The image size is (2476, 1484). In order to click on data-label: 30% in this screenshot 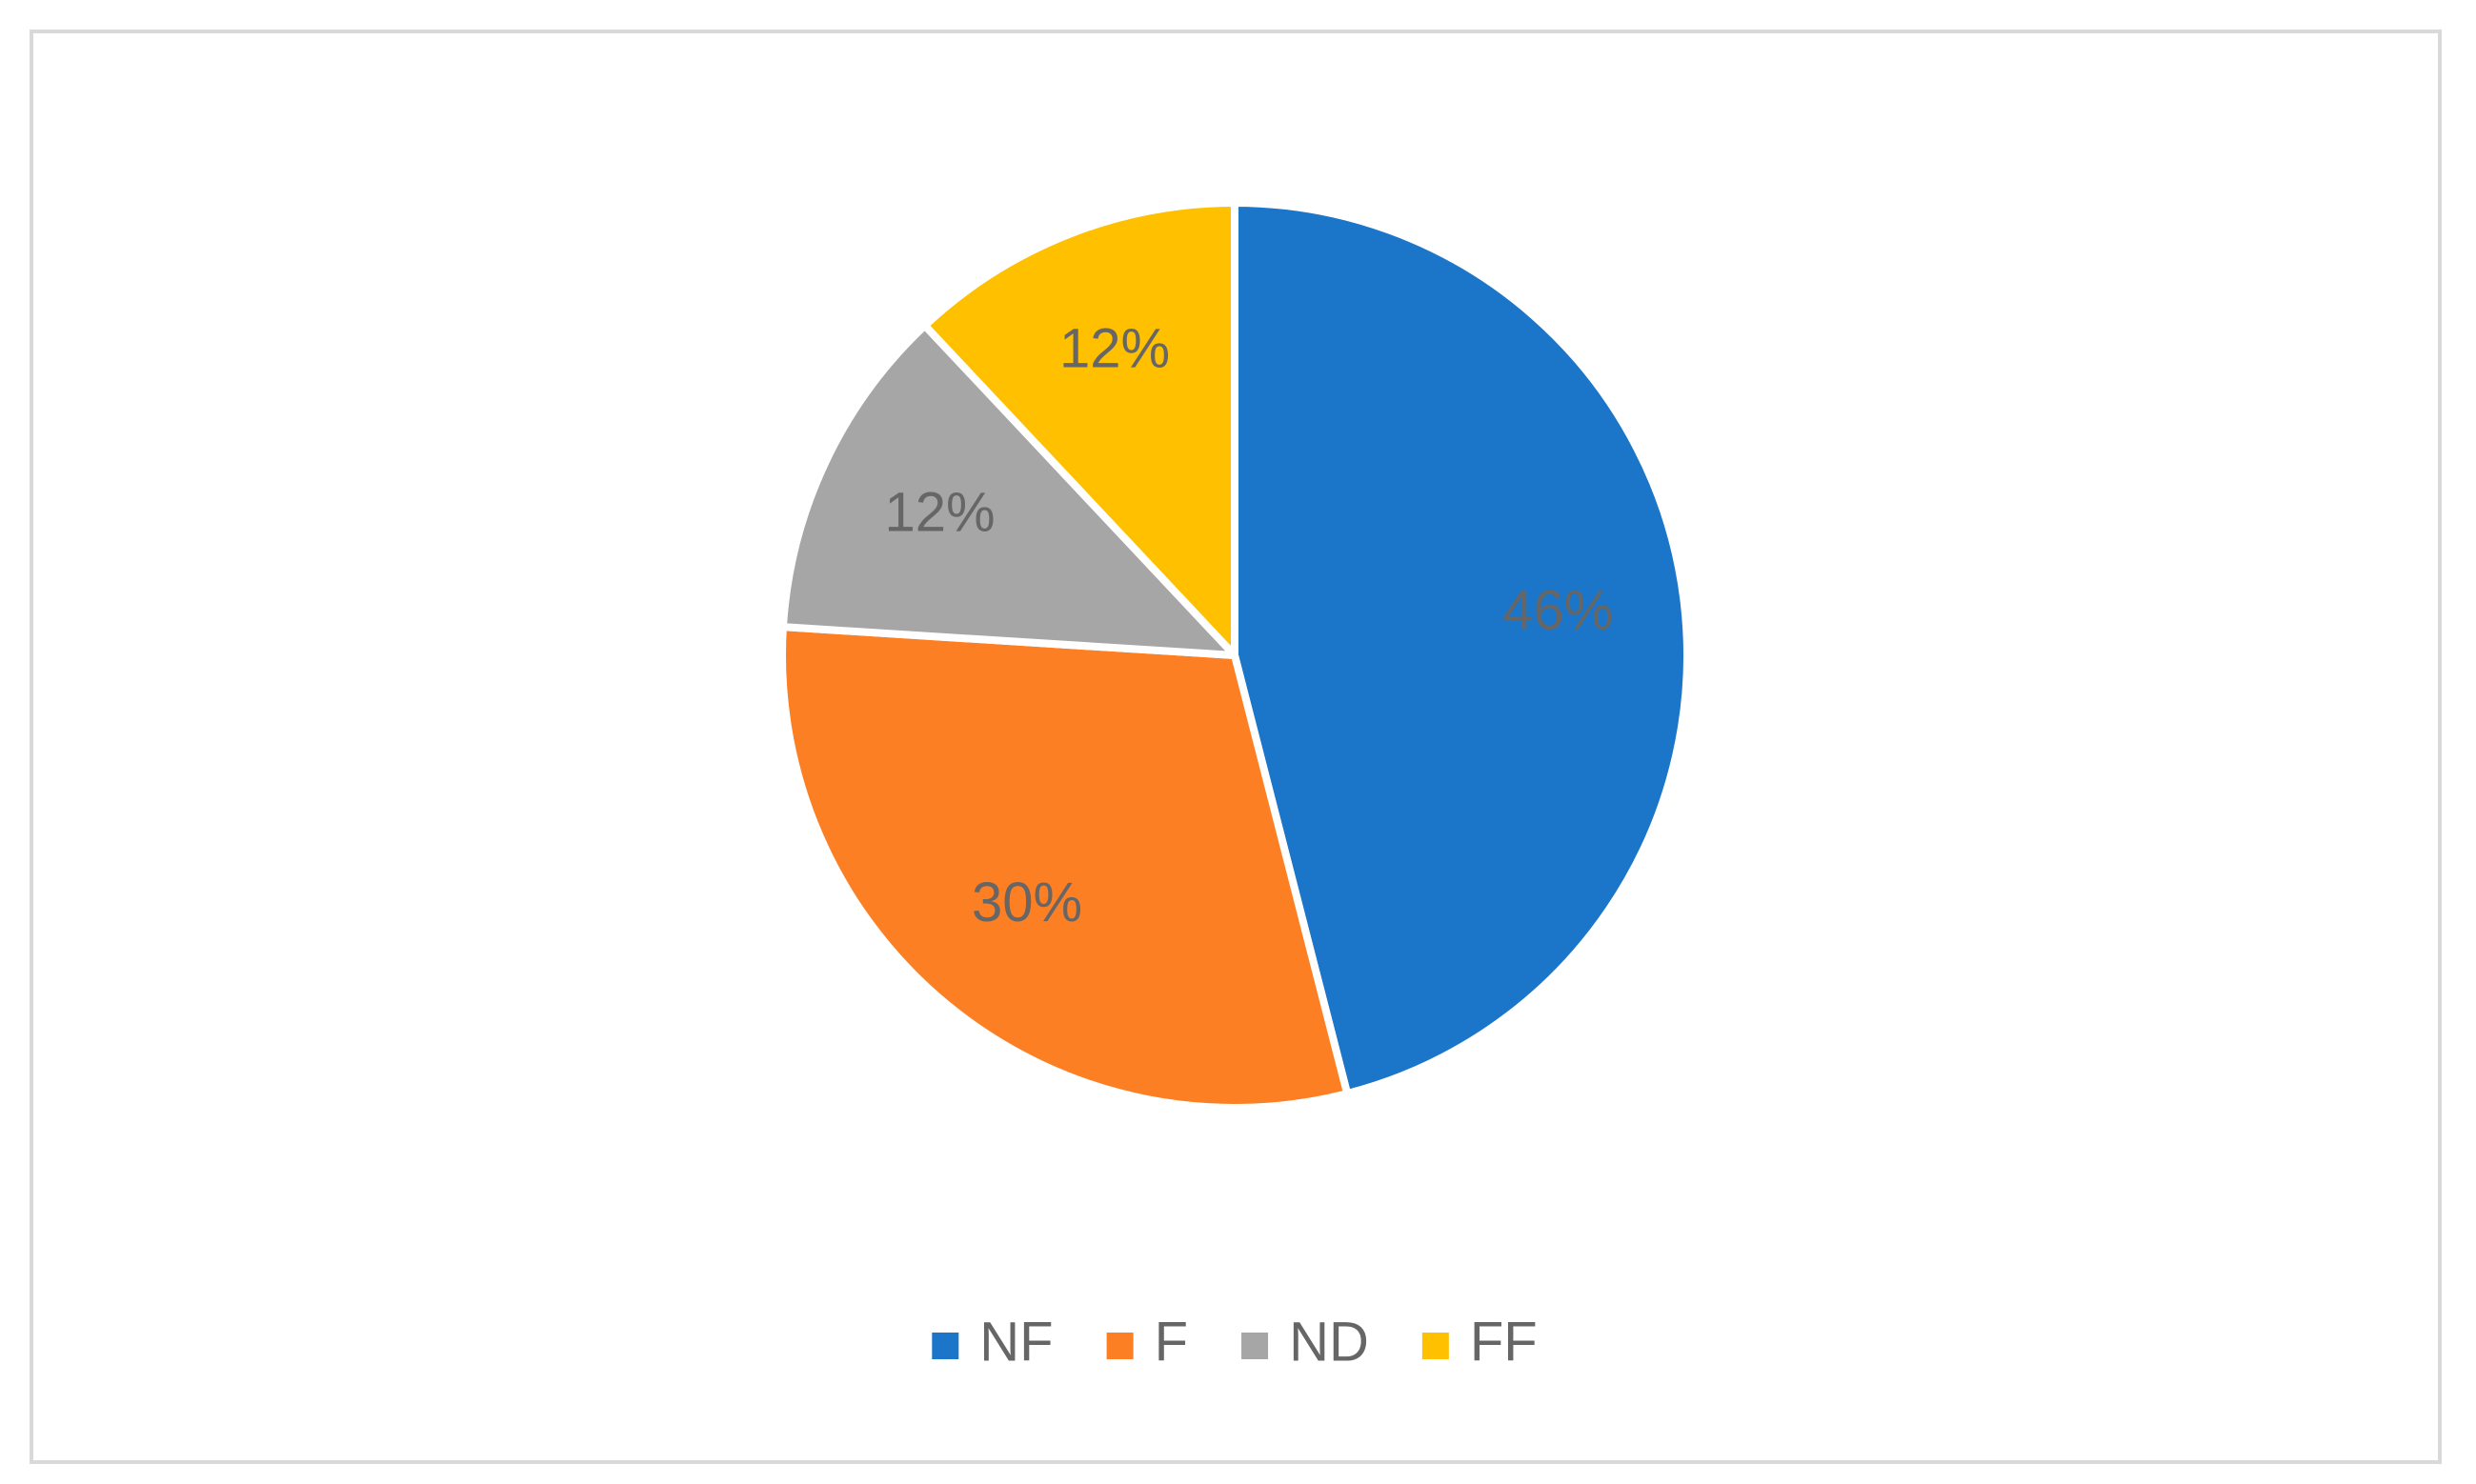, I will do `click(1027, 903)`.